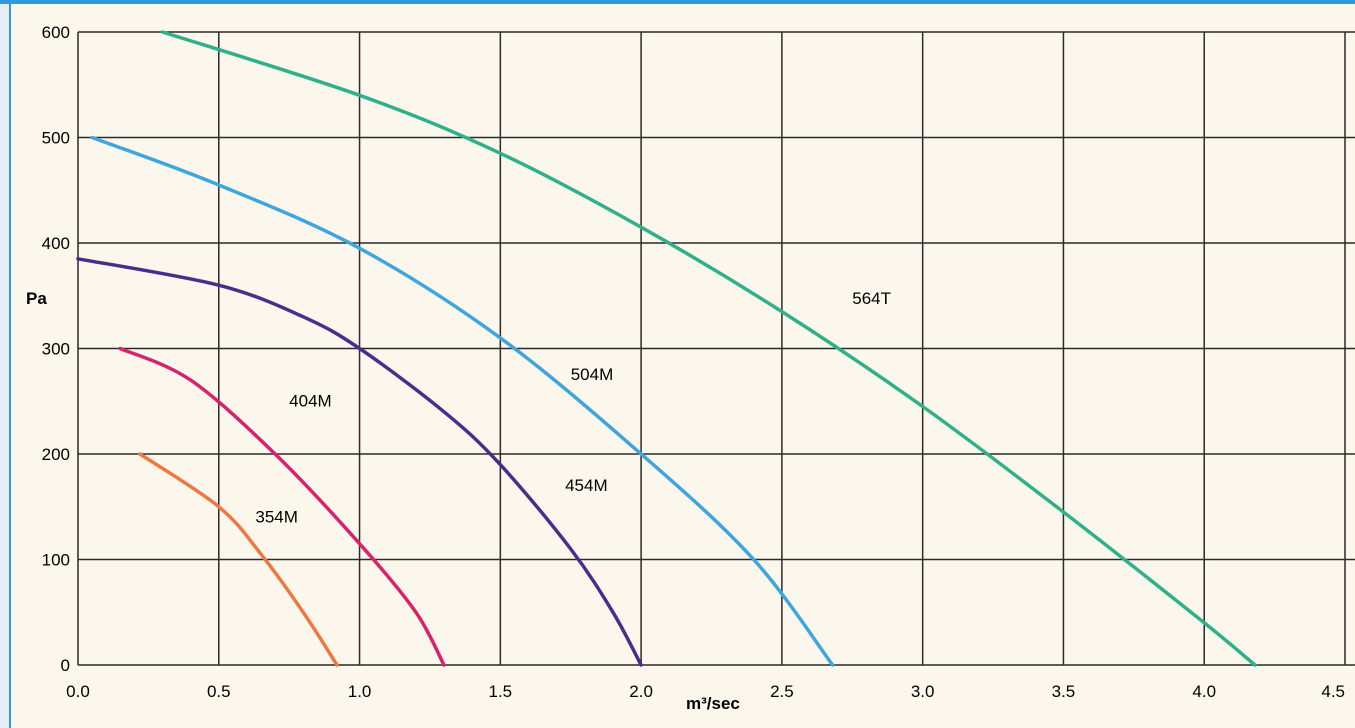 The image size is (1355, 728). What do you see at coordinates (713, 703) in the screenshot?
I see `x-axis-label: m³/sec` at bounding box center [713, 703].